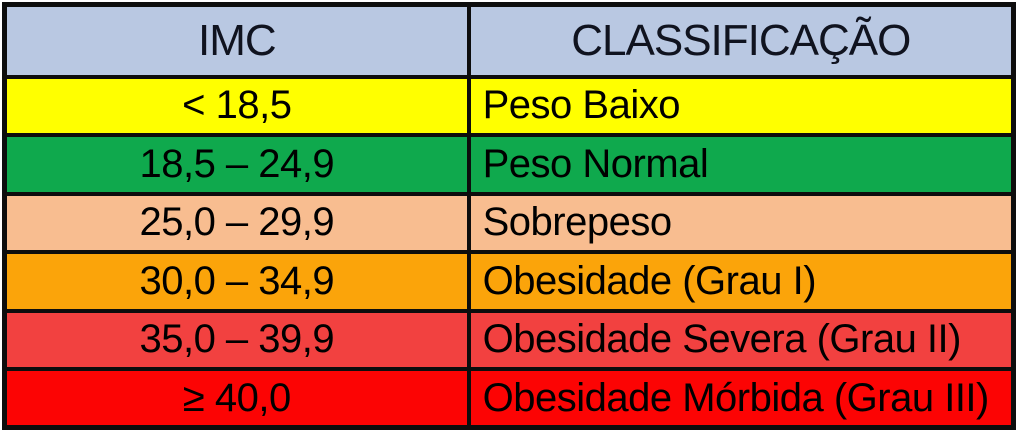 Image resolution: width=1024 pixels, height=433 pixels. I want to click on imc-range-cell: 25,0 – 29,9, so click(236, 222).